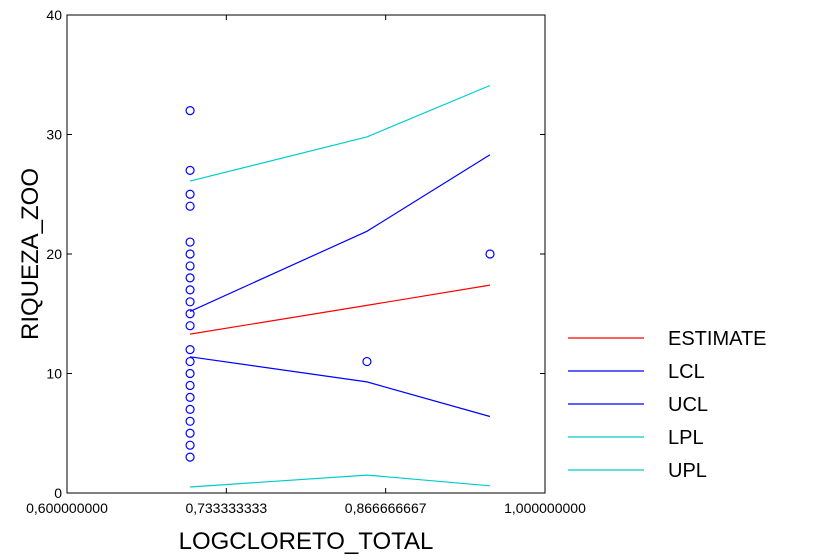 The width and height of the screenshot is (815, 560). Describe the element at coordinates (340, 387) in the screenshot. I see `series-line-lcl` at that location.